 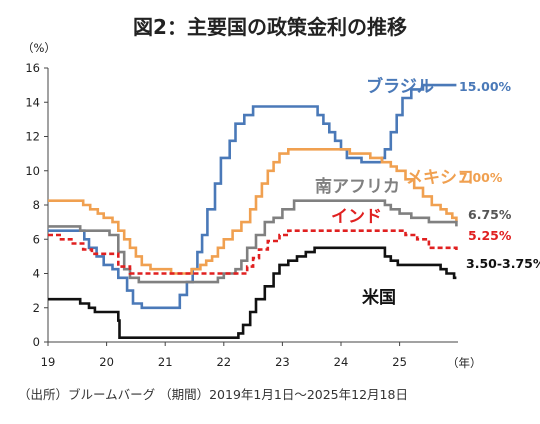 What do you see at coordinates (36, 308) in the screenshot?
I see `y-tick-label: 2` at bounding box center [36, 308].